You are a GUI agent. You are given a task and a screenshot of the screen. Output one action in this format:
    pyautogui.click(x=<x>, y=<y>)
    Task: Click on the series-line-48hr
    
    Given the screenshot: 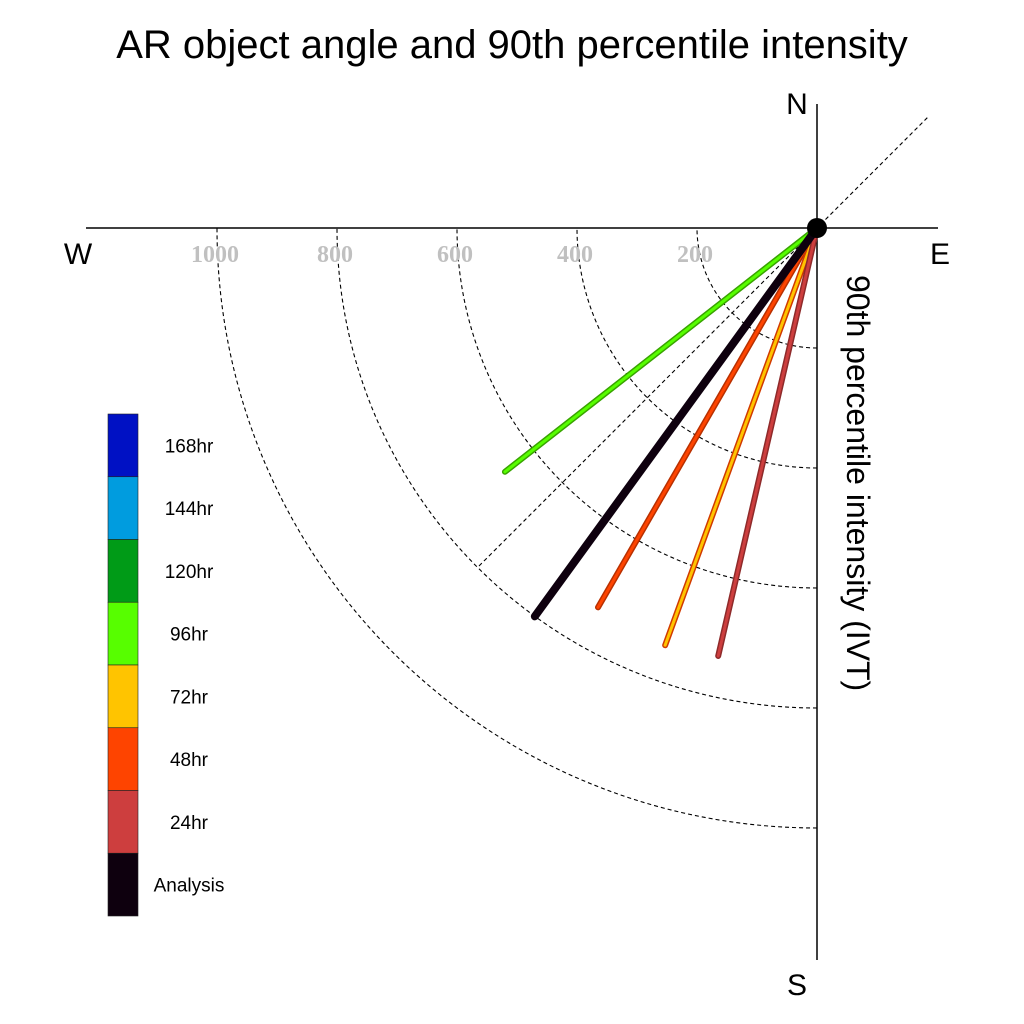 What is the action you would take?
    pyautogui.click(x=707, y=418)
    